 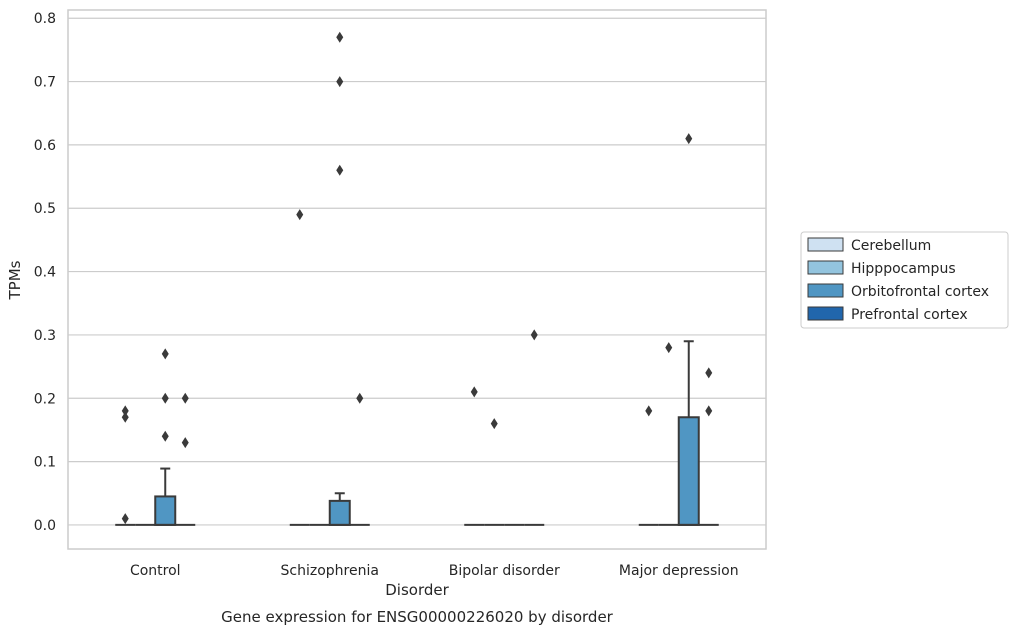 What do you see at coordinates (155, 571) in the screenshot?
I see `x-tick-label: Control` at bounding box center [155, 571].